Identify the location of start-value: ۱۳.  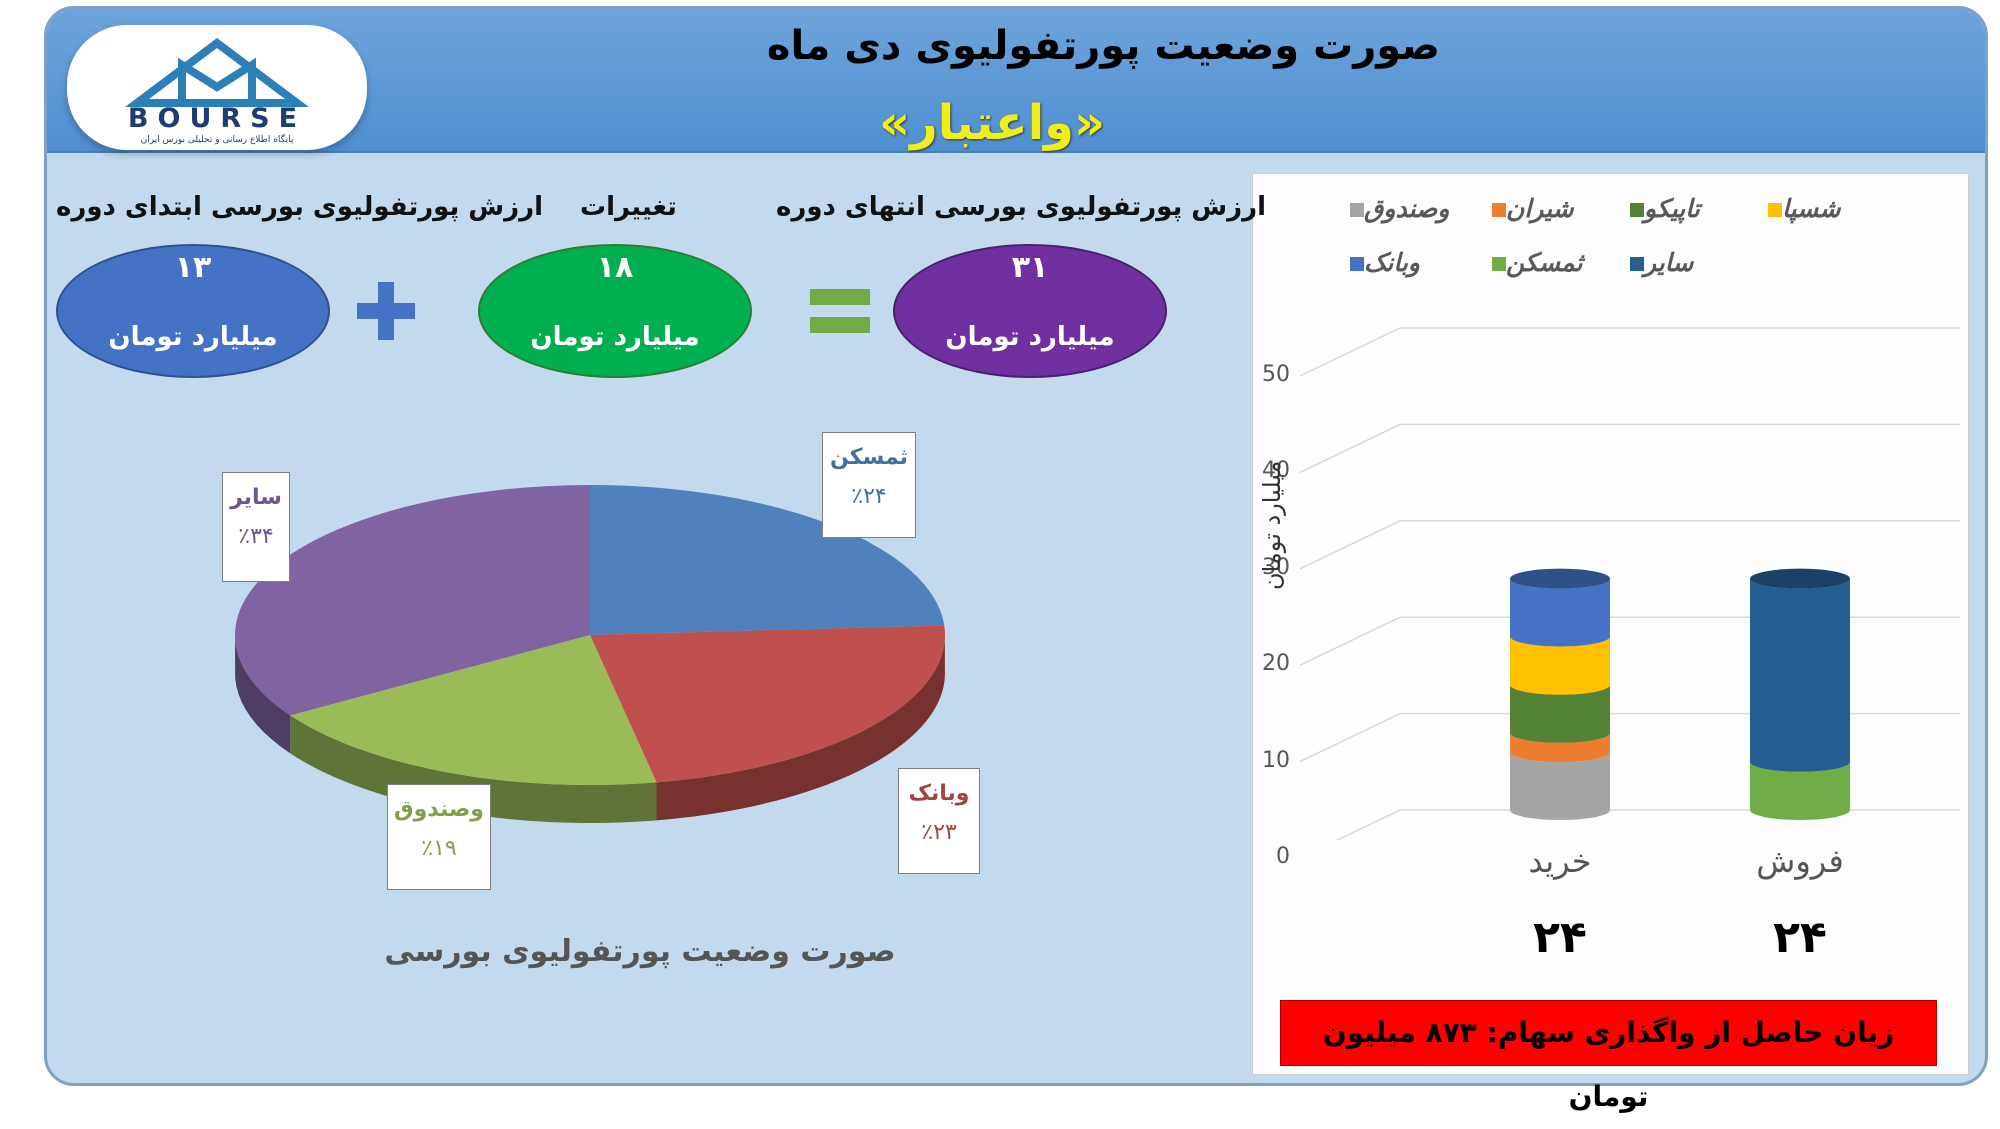
(193, 267).